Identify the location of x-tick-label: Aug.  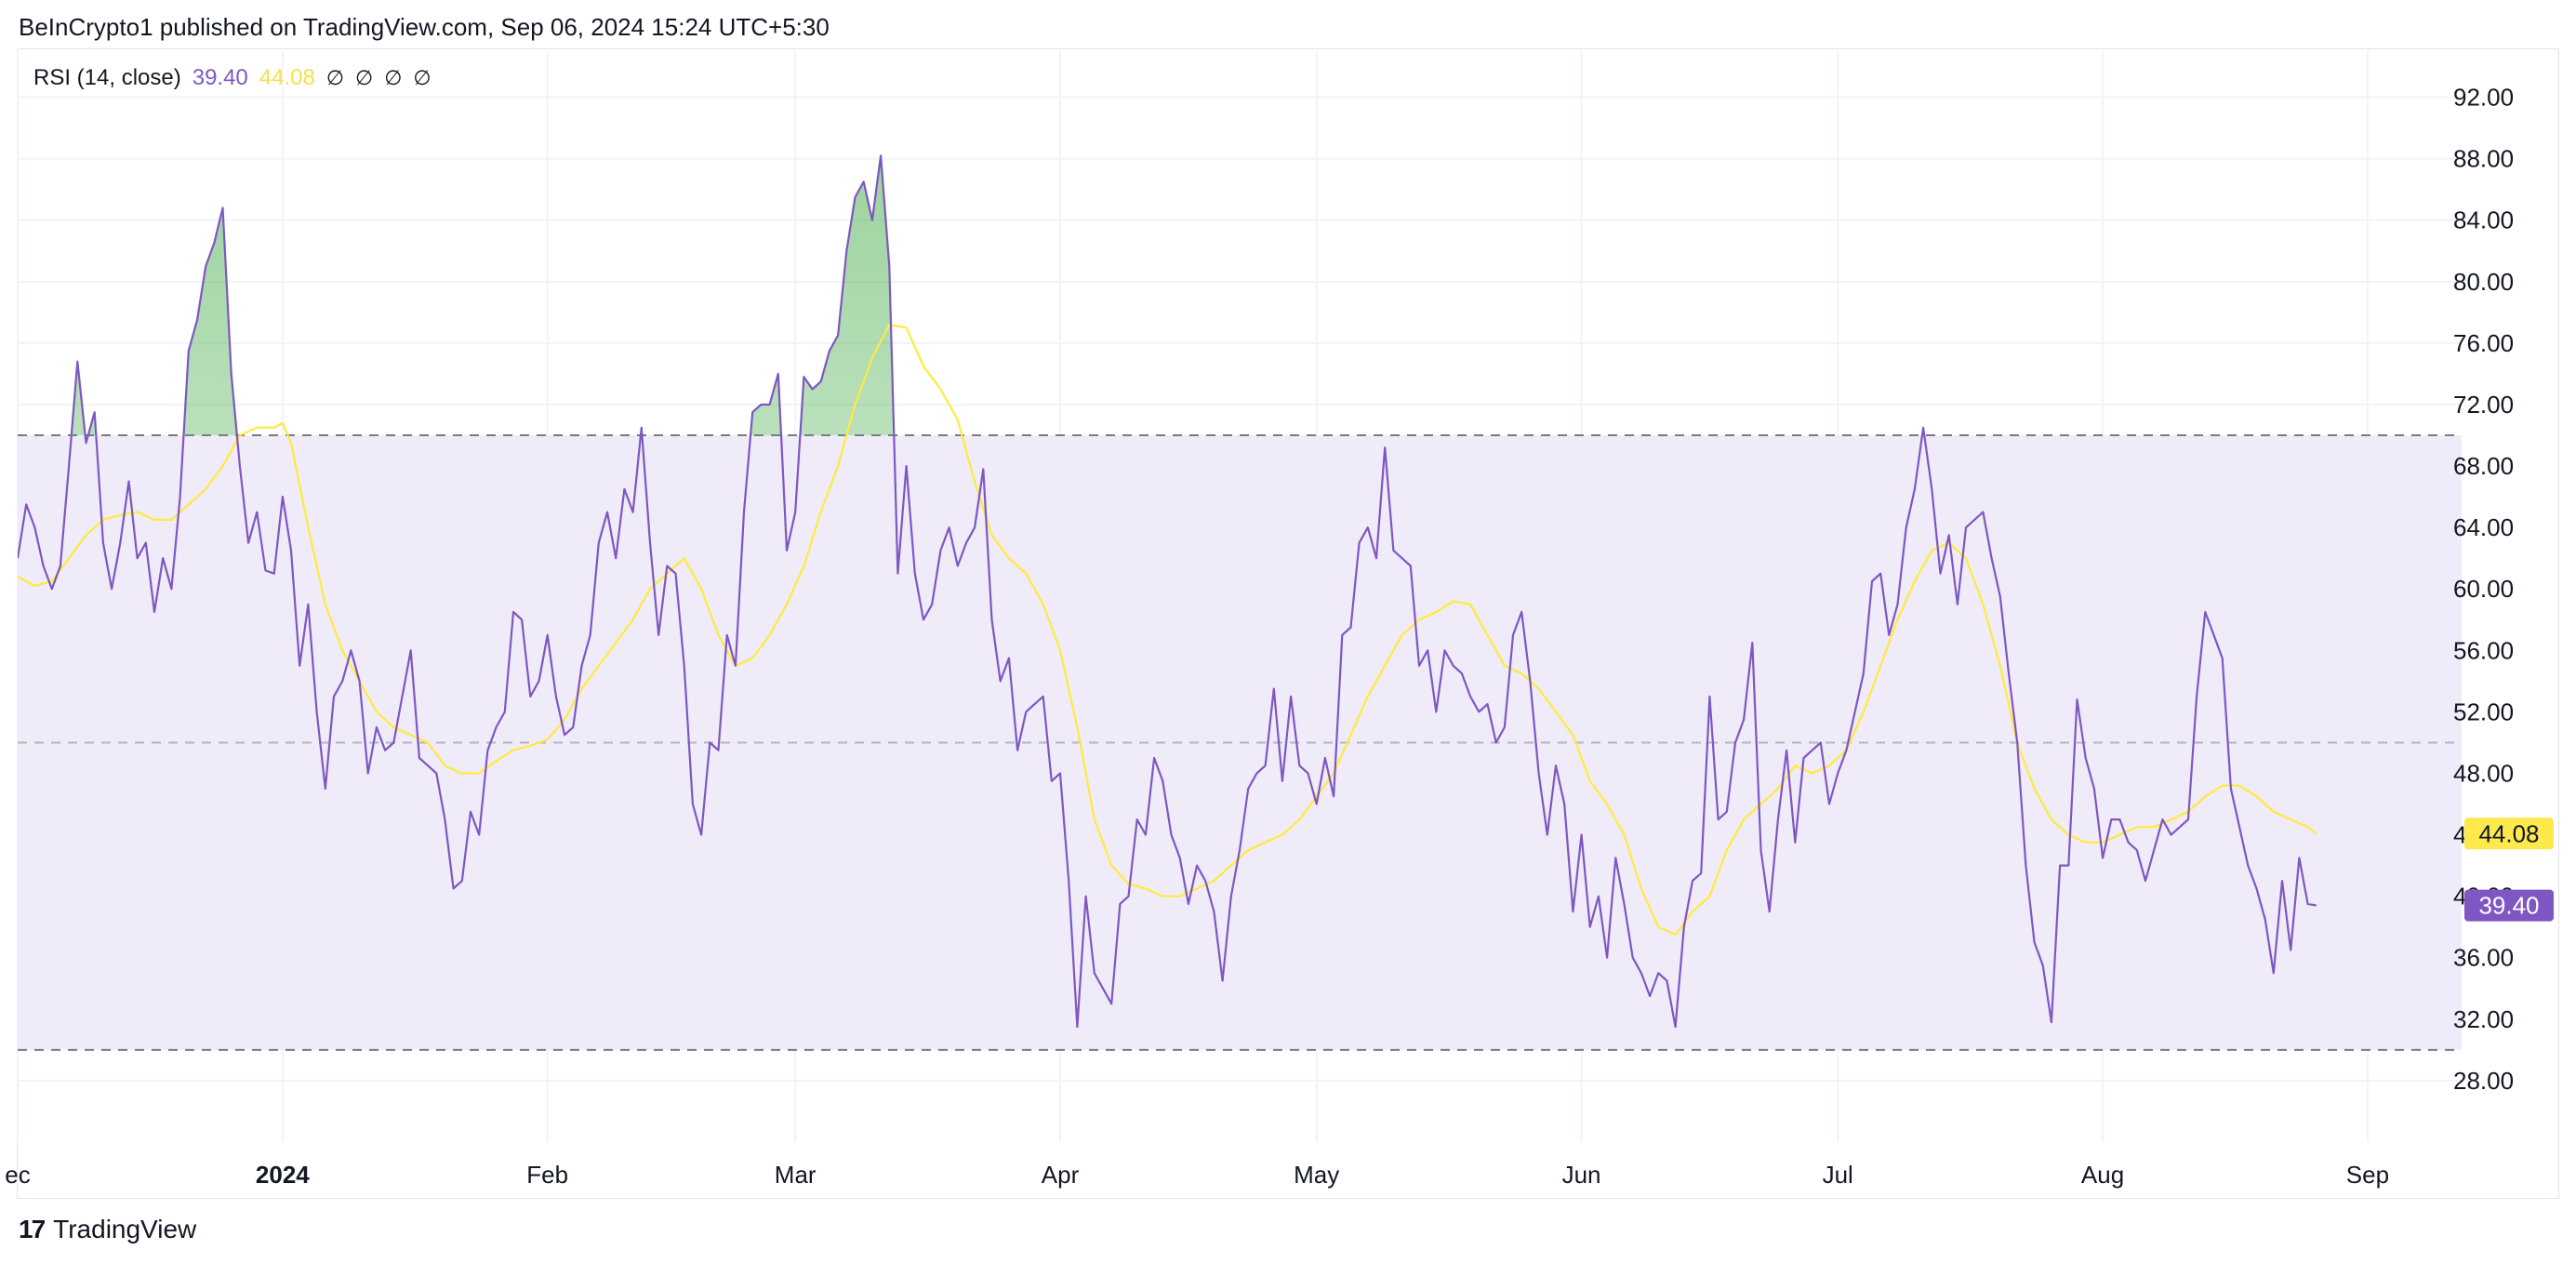
(2102, 1175).